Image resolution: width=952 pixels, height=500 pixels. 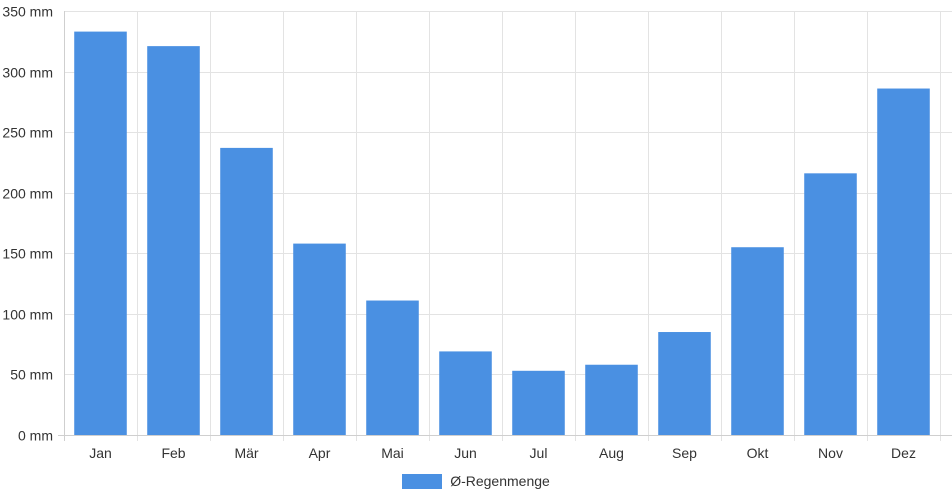 I want to click on x-tick-label: Jan, so click(x=100, y=453).